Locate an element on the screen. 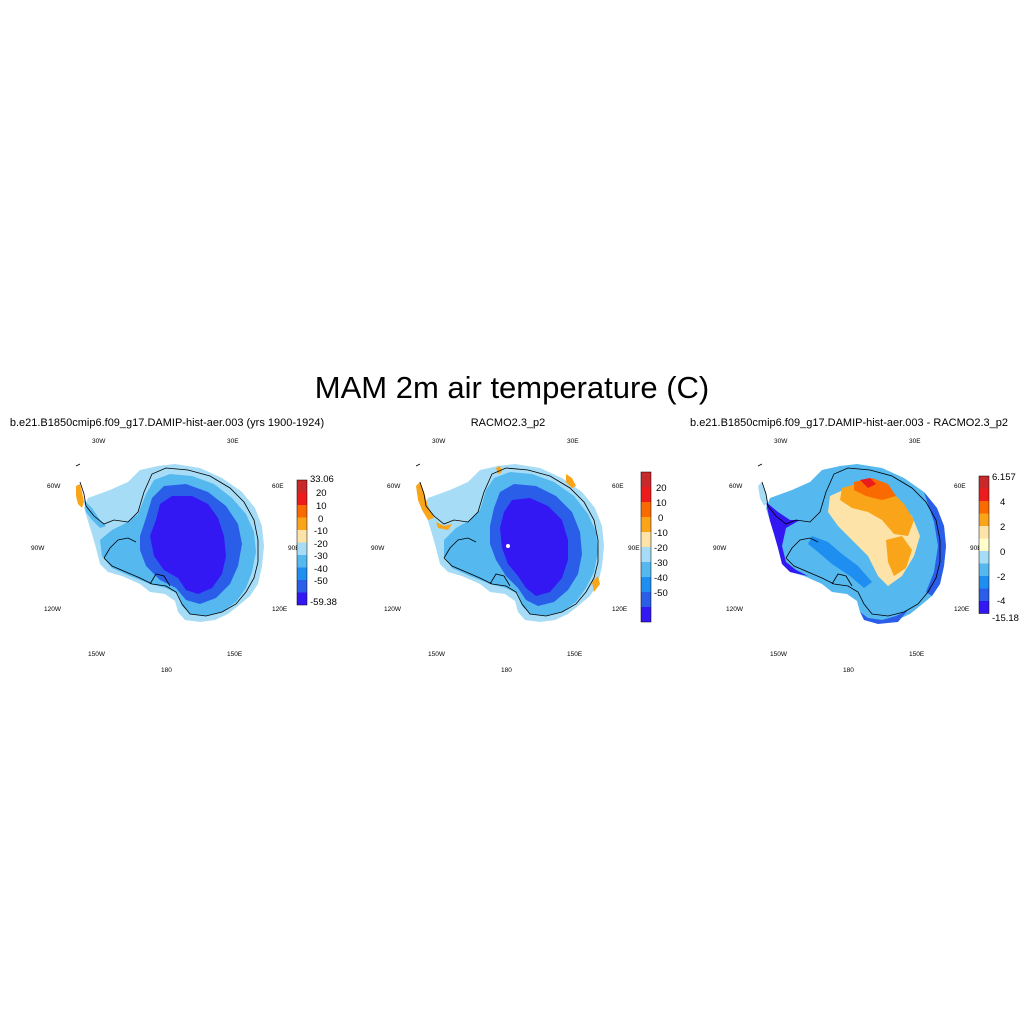 The image size is (1024, 1024). temperature-field-obs is located at coordinates (510, 543).